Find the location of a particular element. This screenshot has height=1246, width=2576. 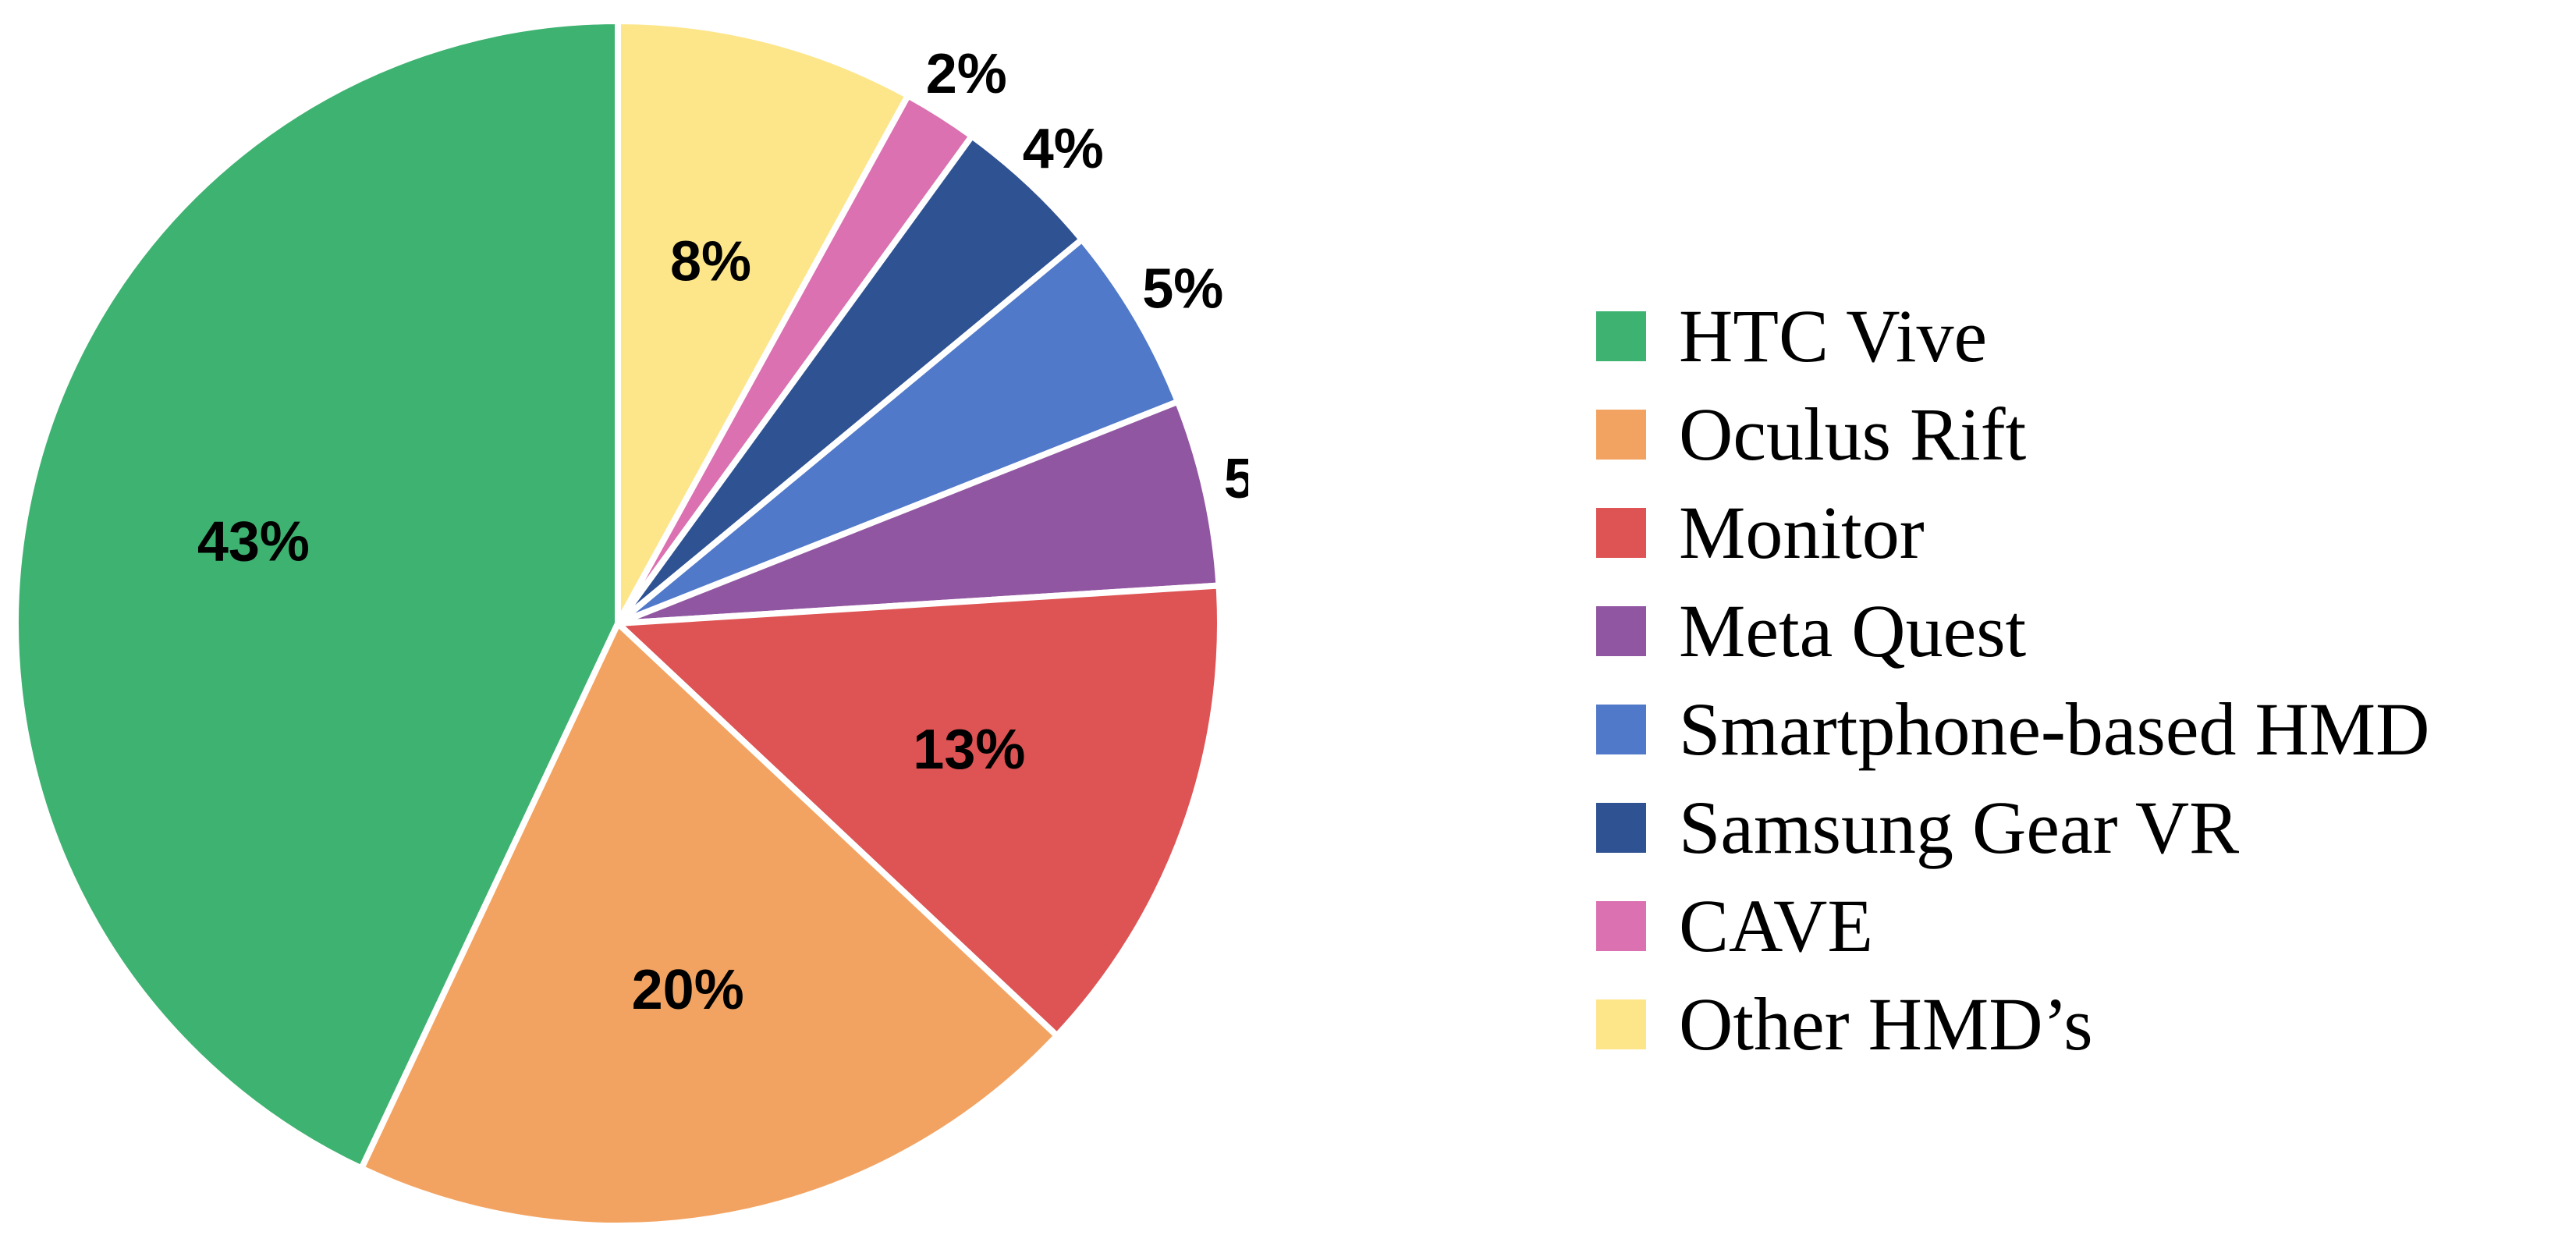

legend-label: Smartphone-based HMD is located at coordinates (2054, 729).